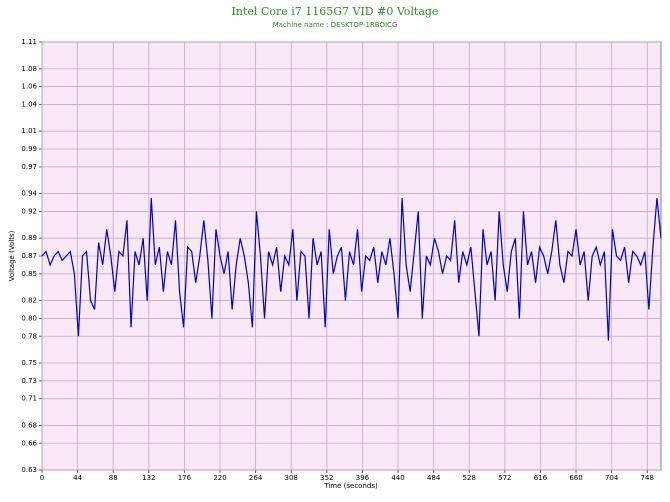 The height and width of the screenshot is (502, 670). Describe the element at coordinates (647, 478) in the screenshot. I see `x-tick-label: 748` at that location.